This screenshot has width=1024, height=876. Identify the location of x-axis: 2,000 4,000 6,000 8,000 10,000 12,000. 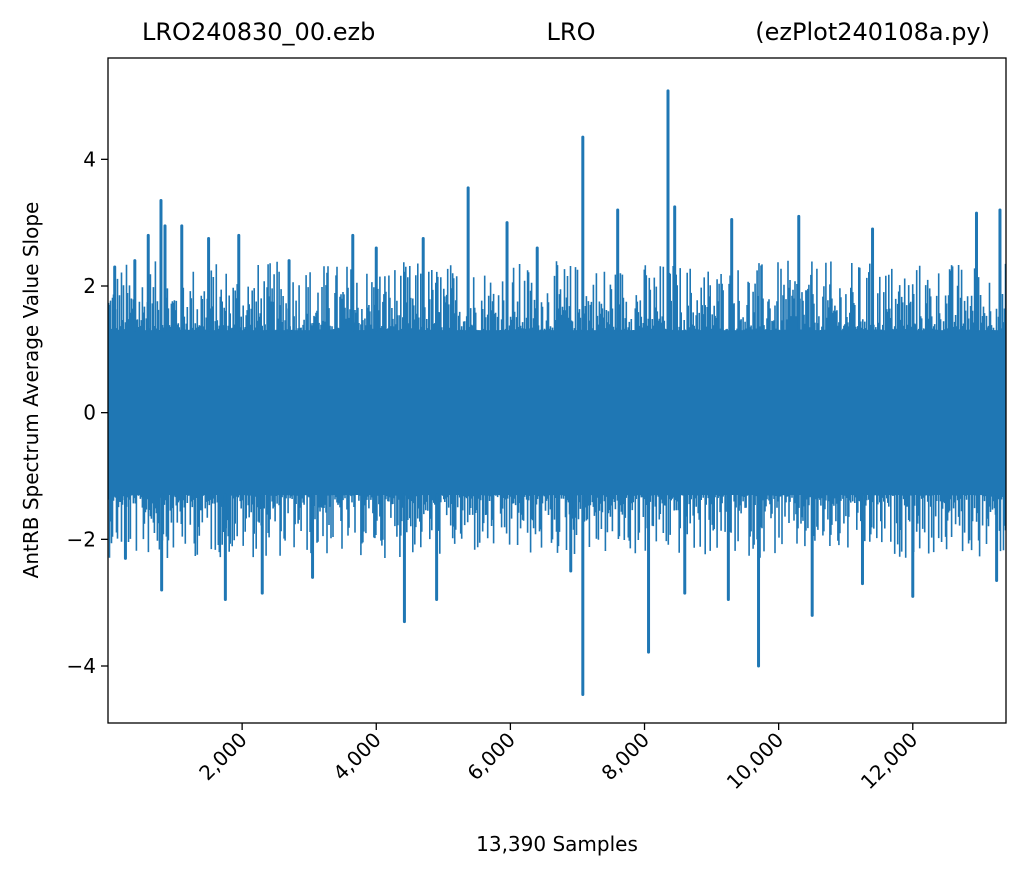
(558, 758).